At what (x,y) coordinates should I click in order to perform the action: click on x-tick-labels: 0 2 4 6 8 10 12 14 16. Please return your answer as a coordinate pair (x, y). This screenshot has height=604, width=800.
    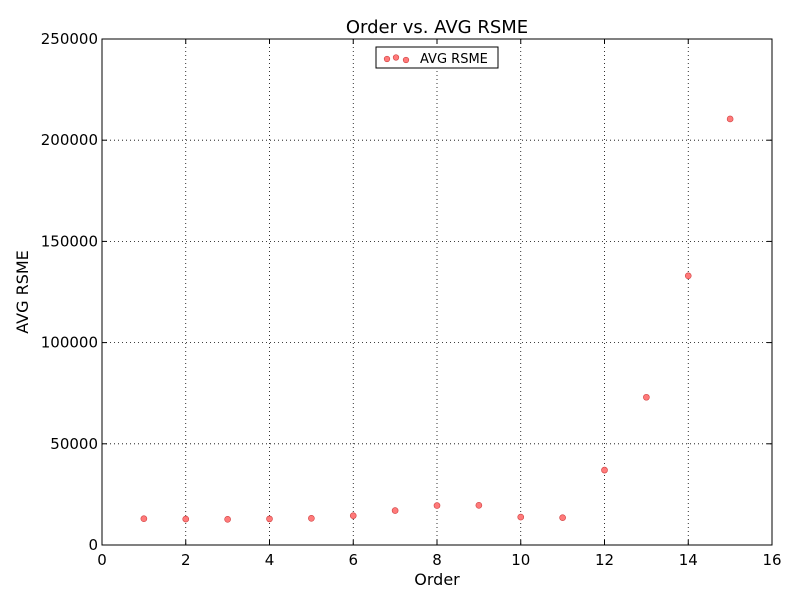
    Looking at the image, I should click on (439, 560).